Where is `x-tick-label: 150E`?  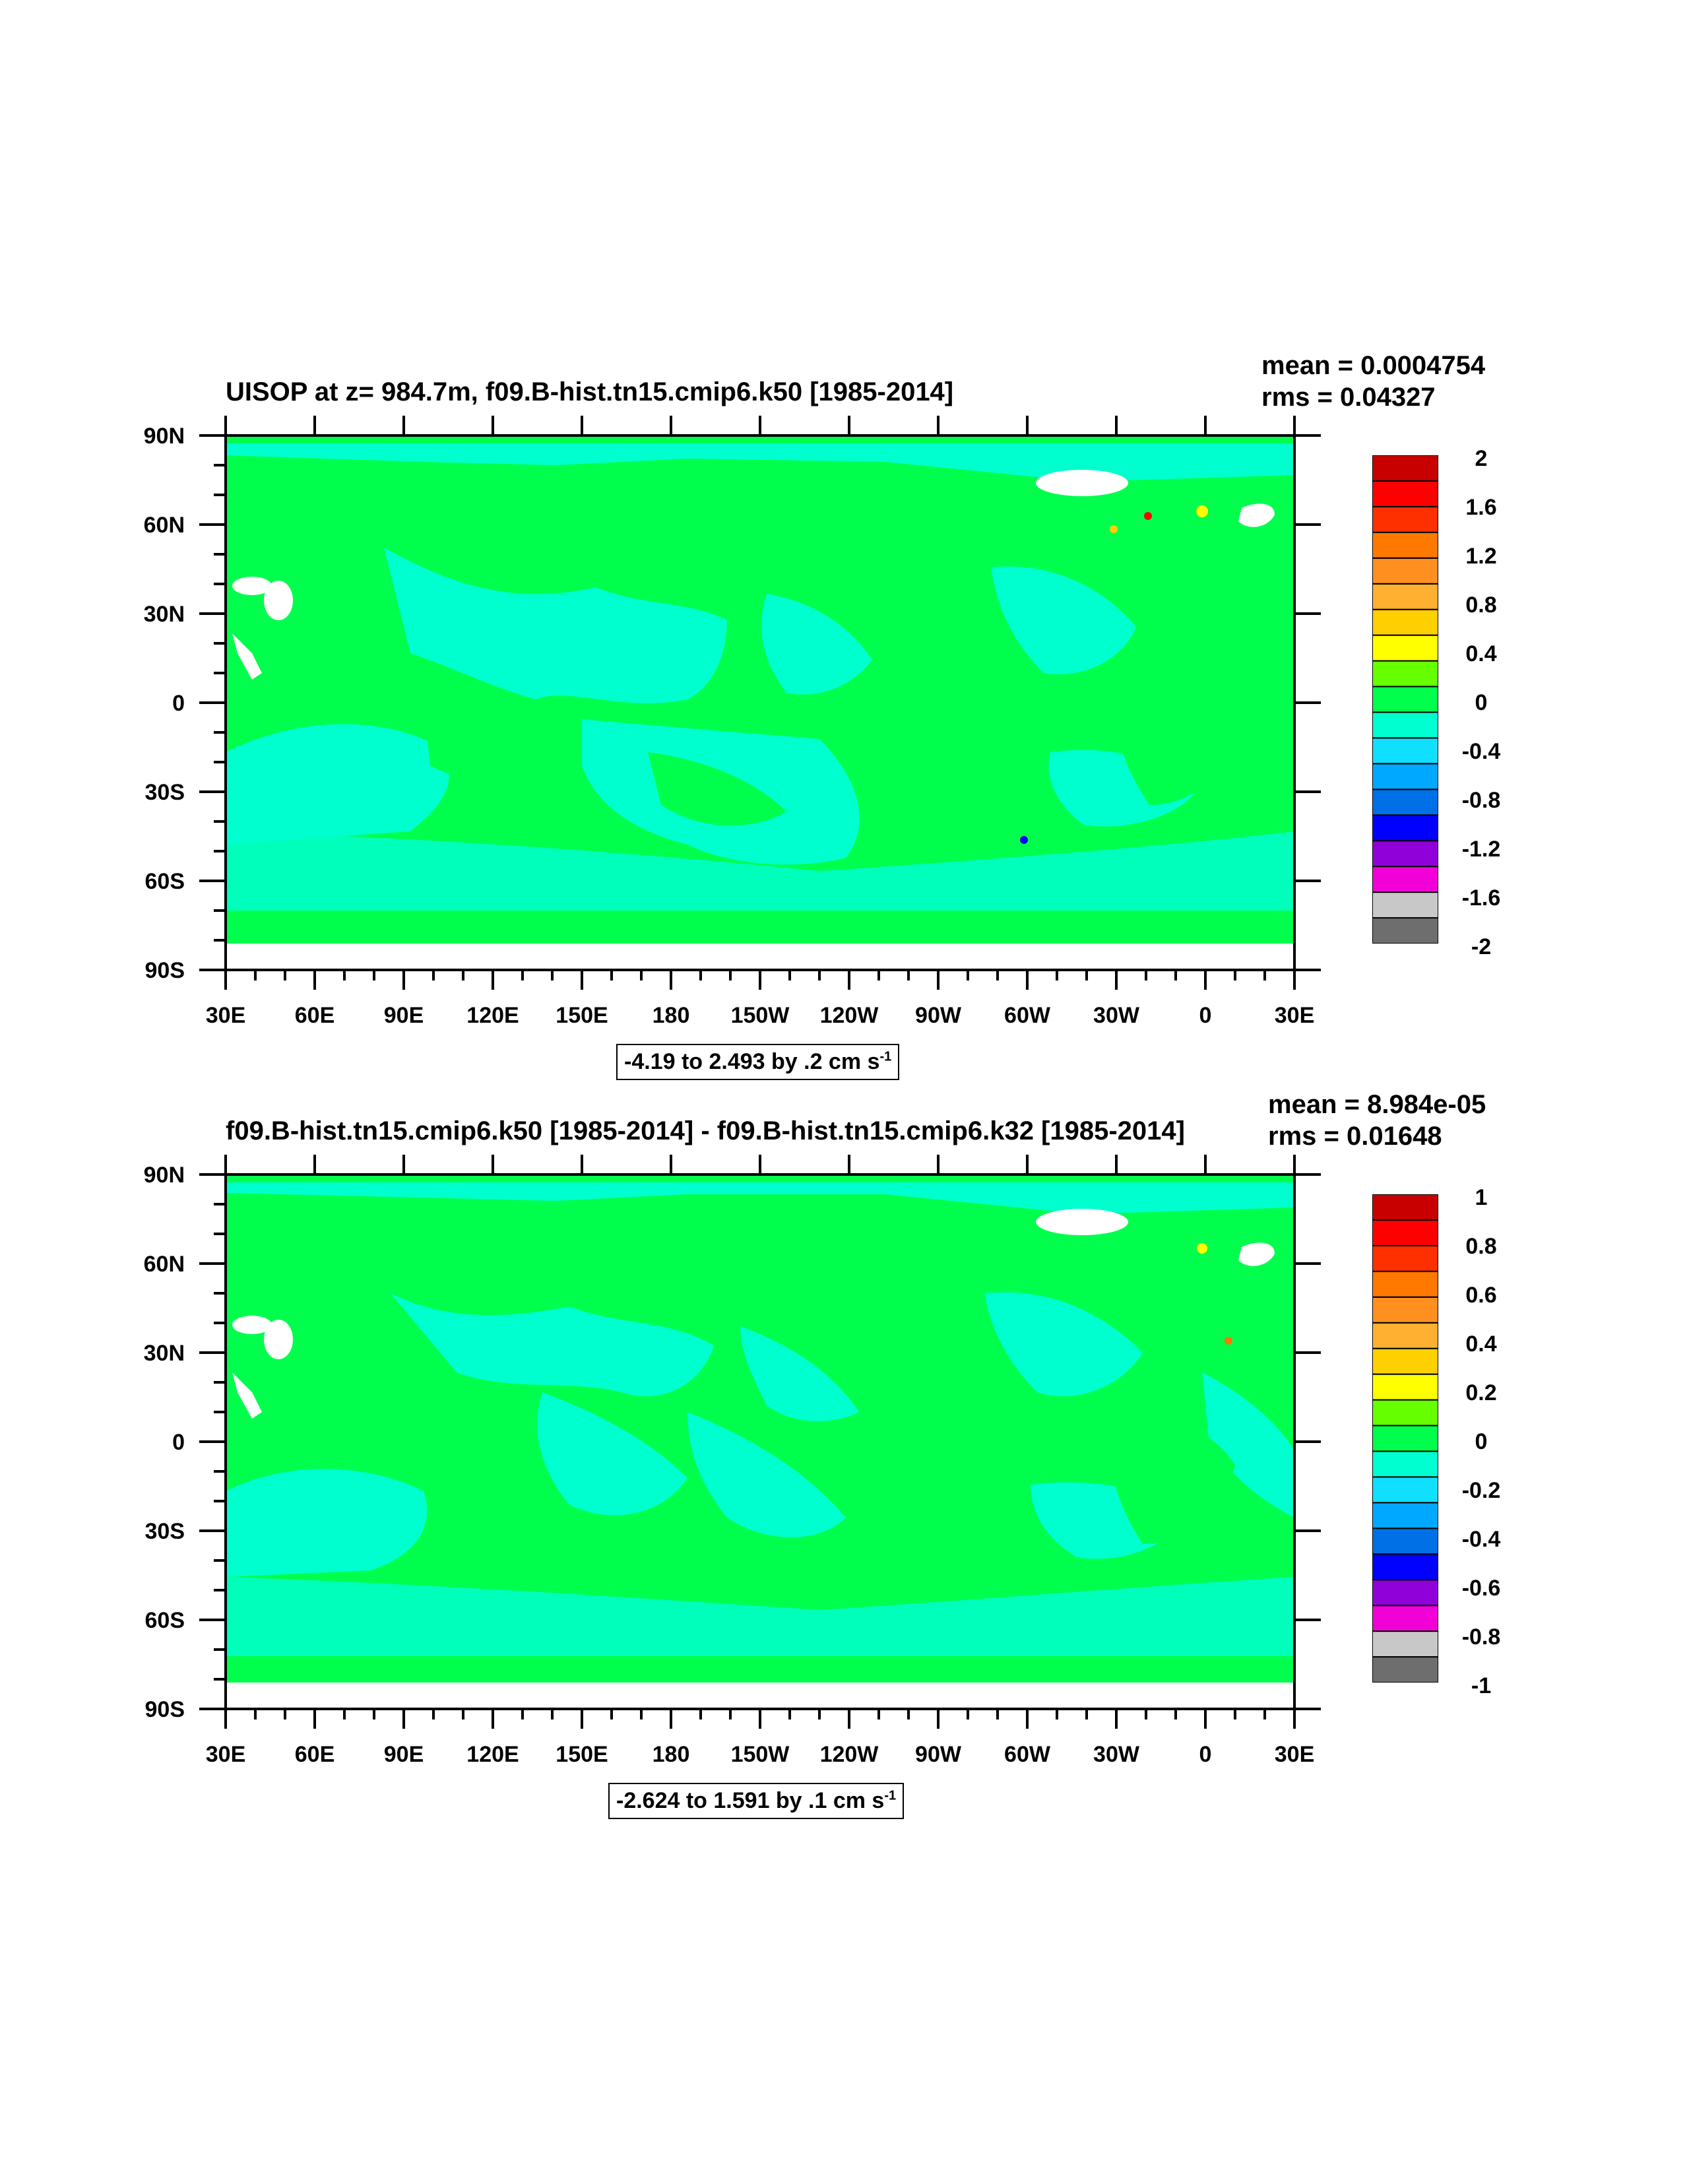
x-tick-label: 150E is located at coordinates (582, 1754).